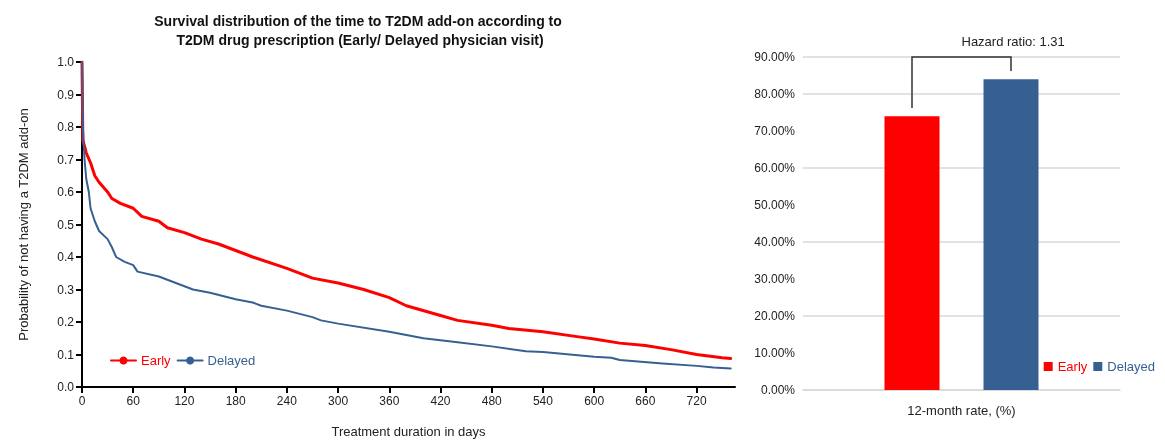 The image size is (1165, 444). I want to click on x-tick-label: 540, so click(543, 401).